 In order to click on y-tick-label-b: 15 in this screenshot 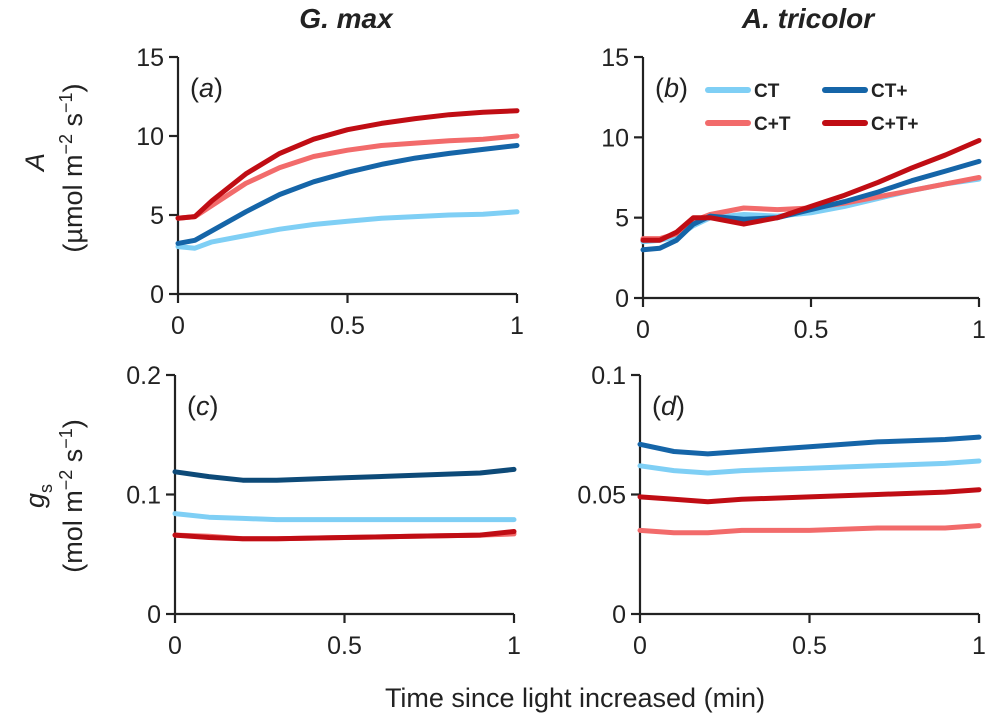, I will do `click(615, 58)`.